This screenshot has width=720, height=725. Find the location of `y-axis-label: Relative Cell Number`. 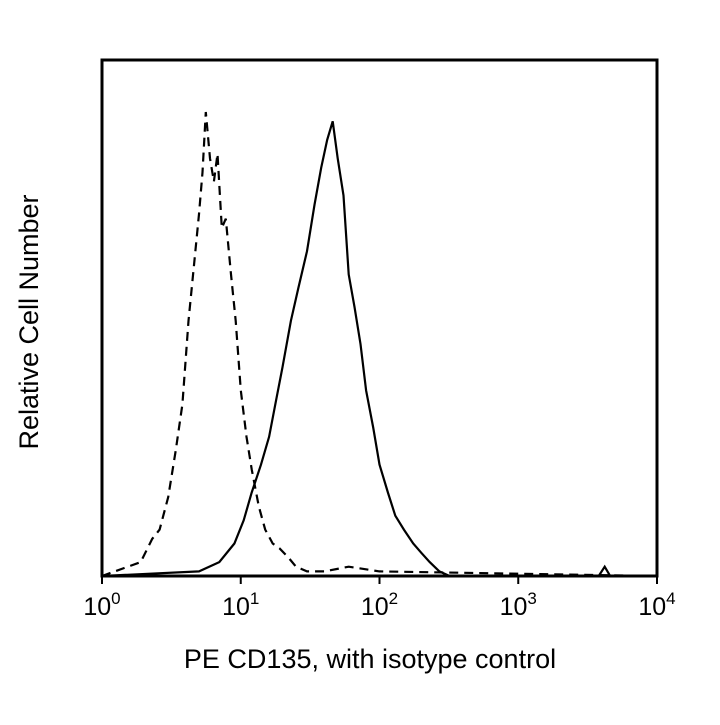

y-axis-label: Relative Cell Number is located at coordinates (29, 321).